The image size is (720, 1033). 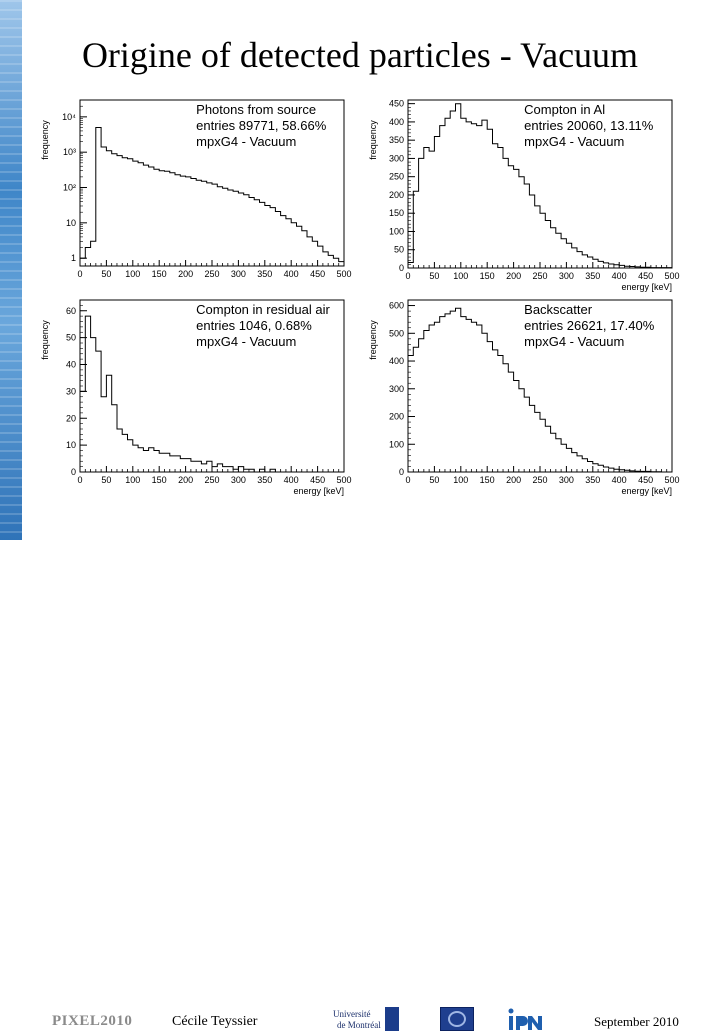 What do you see at coordinates (73, 258) in the screenshot?
I see `y-tick-label: 1` at bounding box center [73, 258].